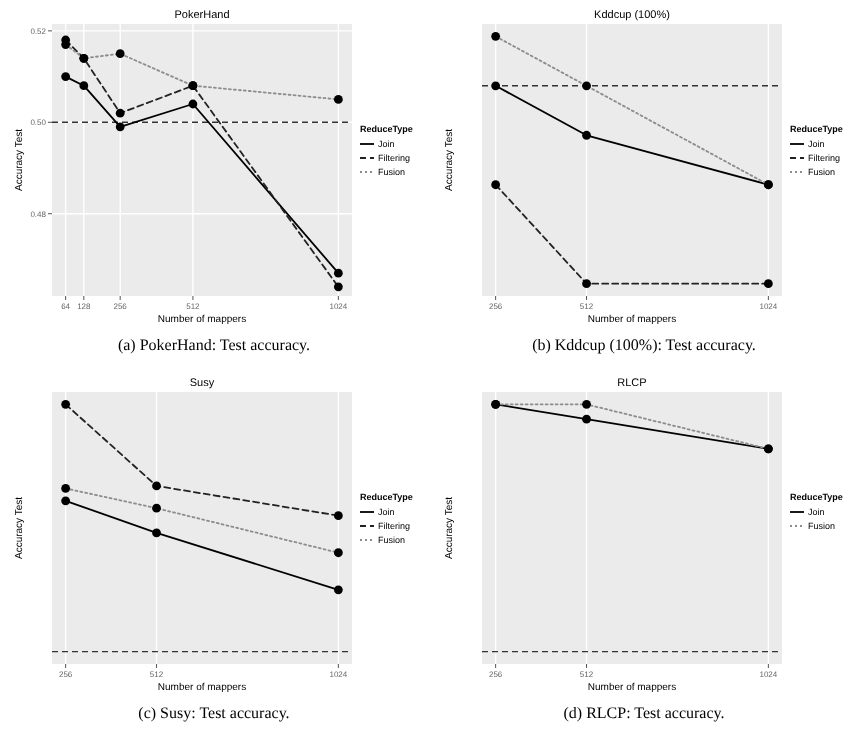 This screenshot has height=734, width=858. Describe the element at coordinates (644, 345) in the screenshot. I see `text: (b) Kddcup (100%): Test accuracy.` at that location.